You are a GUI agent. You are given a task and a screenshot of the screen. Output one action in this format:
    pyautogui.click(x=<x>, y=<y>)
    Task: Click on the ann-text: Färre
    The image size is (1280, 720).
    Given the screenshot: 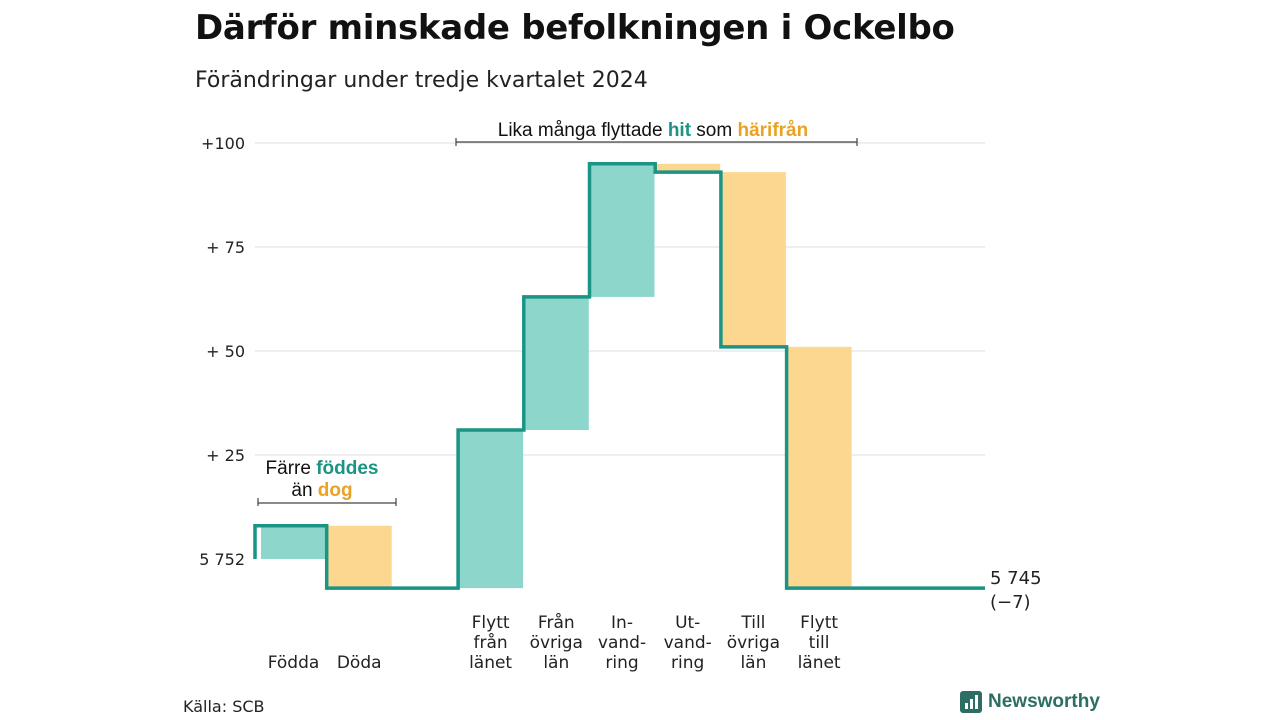 What is the action you would take?
    pyautogui.click(x=291, y=468)
    